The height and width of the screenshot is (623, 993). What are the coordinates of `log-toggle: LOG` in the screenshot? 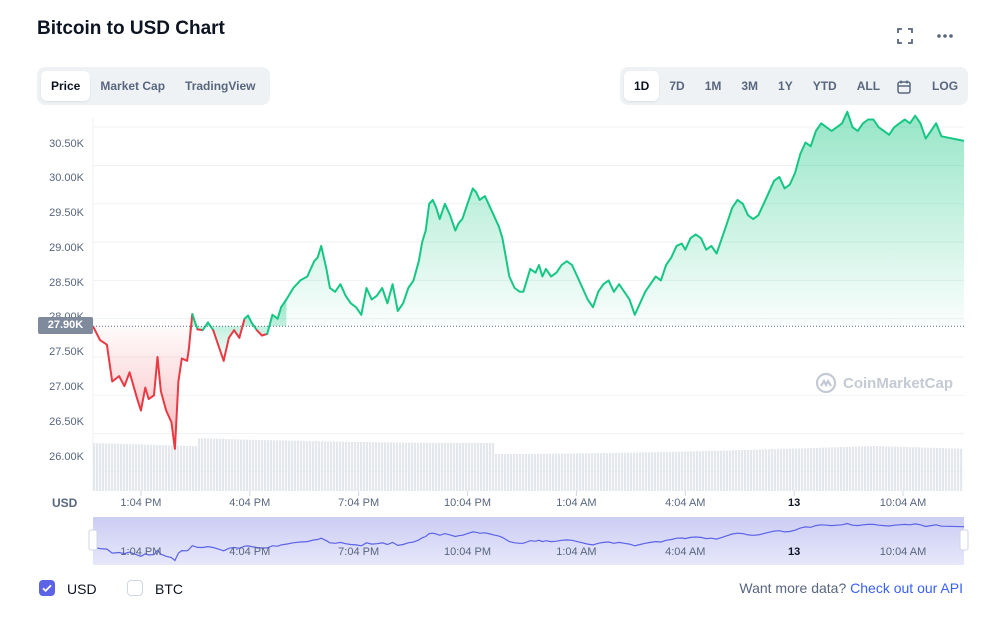 It's located at (945, 86).